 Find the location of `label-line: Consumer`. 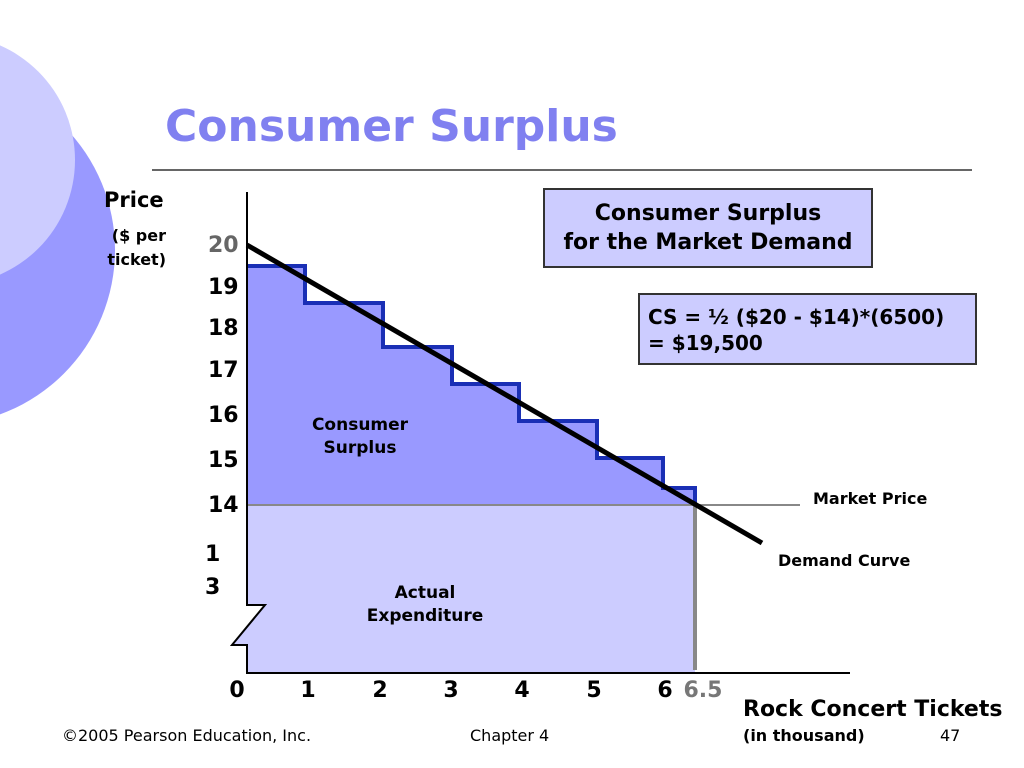

label-line: Consumer is located at coordinates (360, 425).